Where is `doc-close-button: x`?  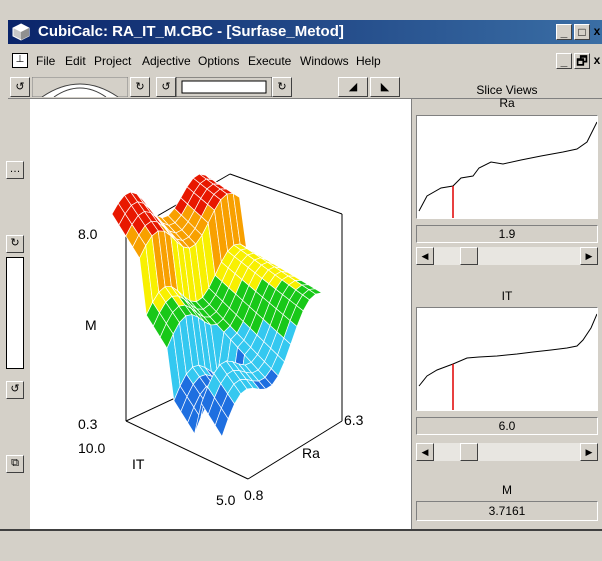 doc-close-button: x is located at coordinates (597, 60).